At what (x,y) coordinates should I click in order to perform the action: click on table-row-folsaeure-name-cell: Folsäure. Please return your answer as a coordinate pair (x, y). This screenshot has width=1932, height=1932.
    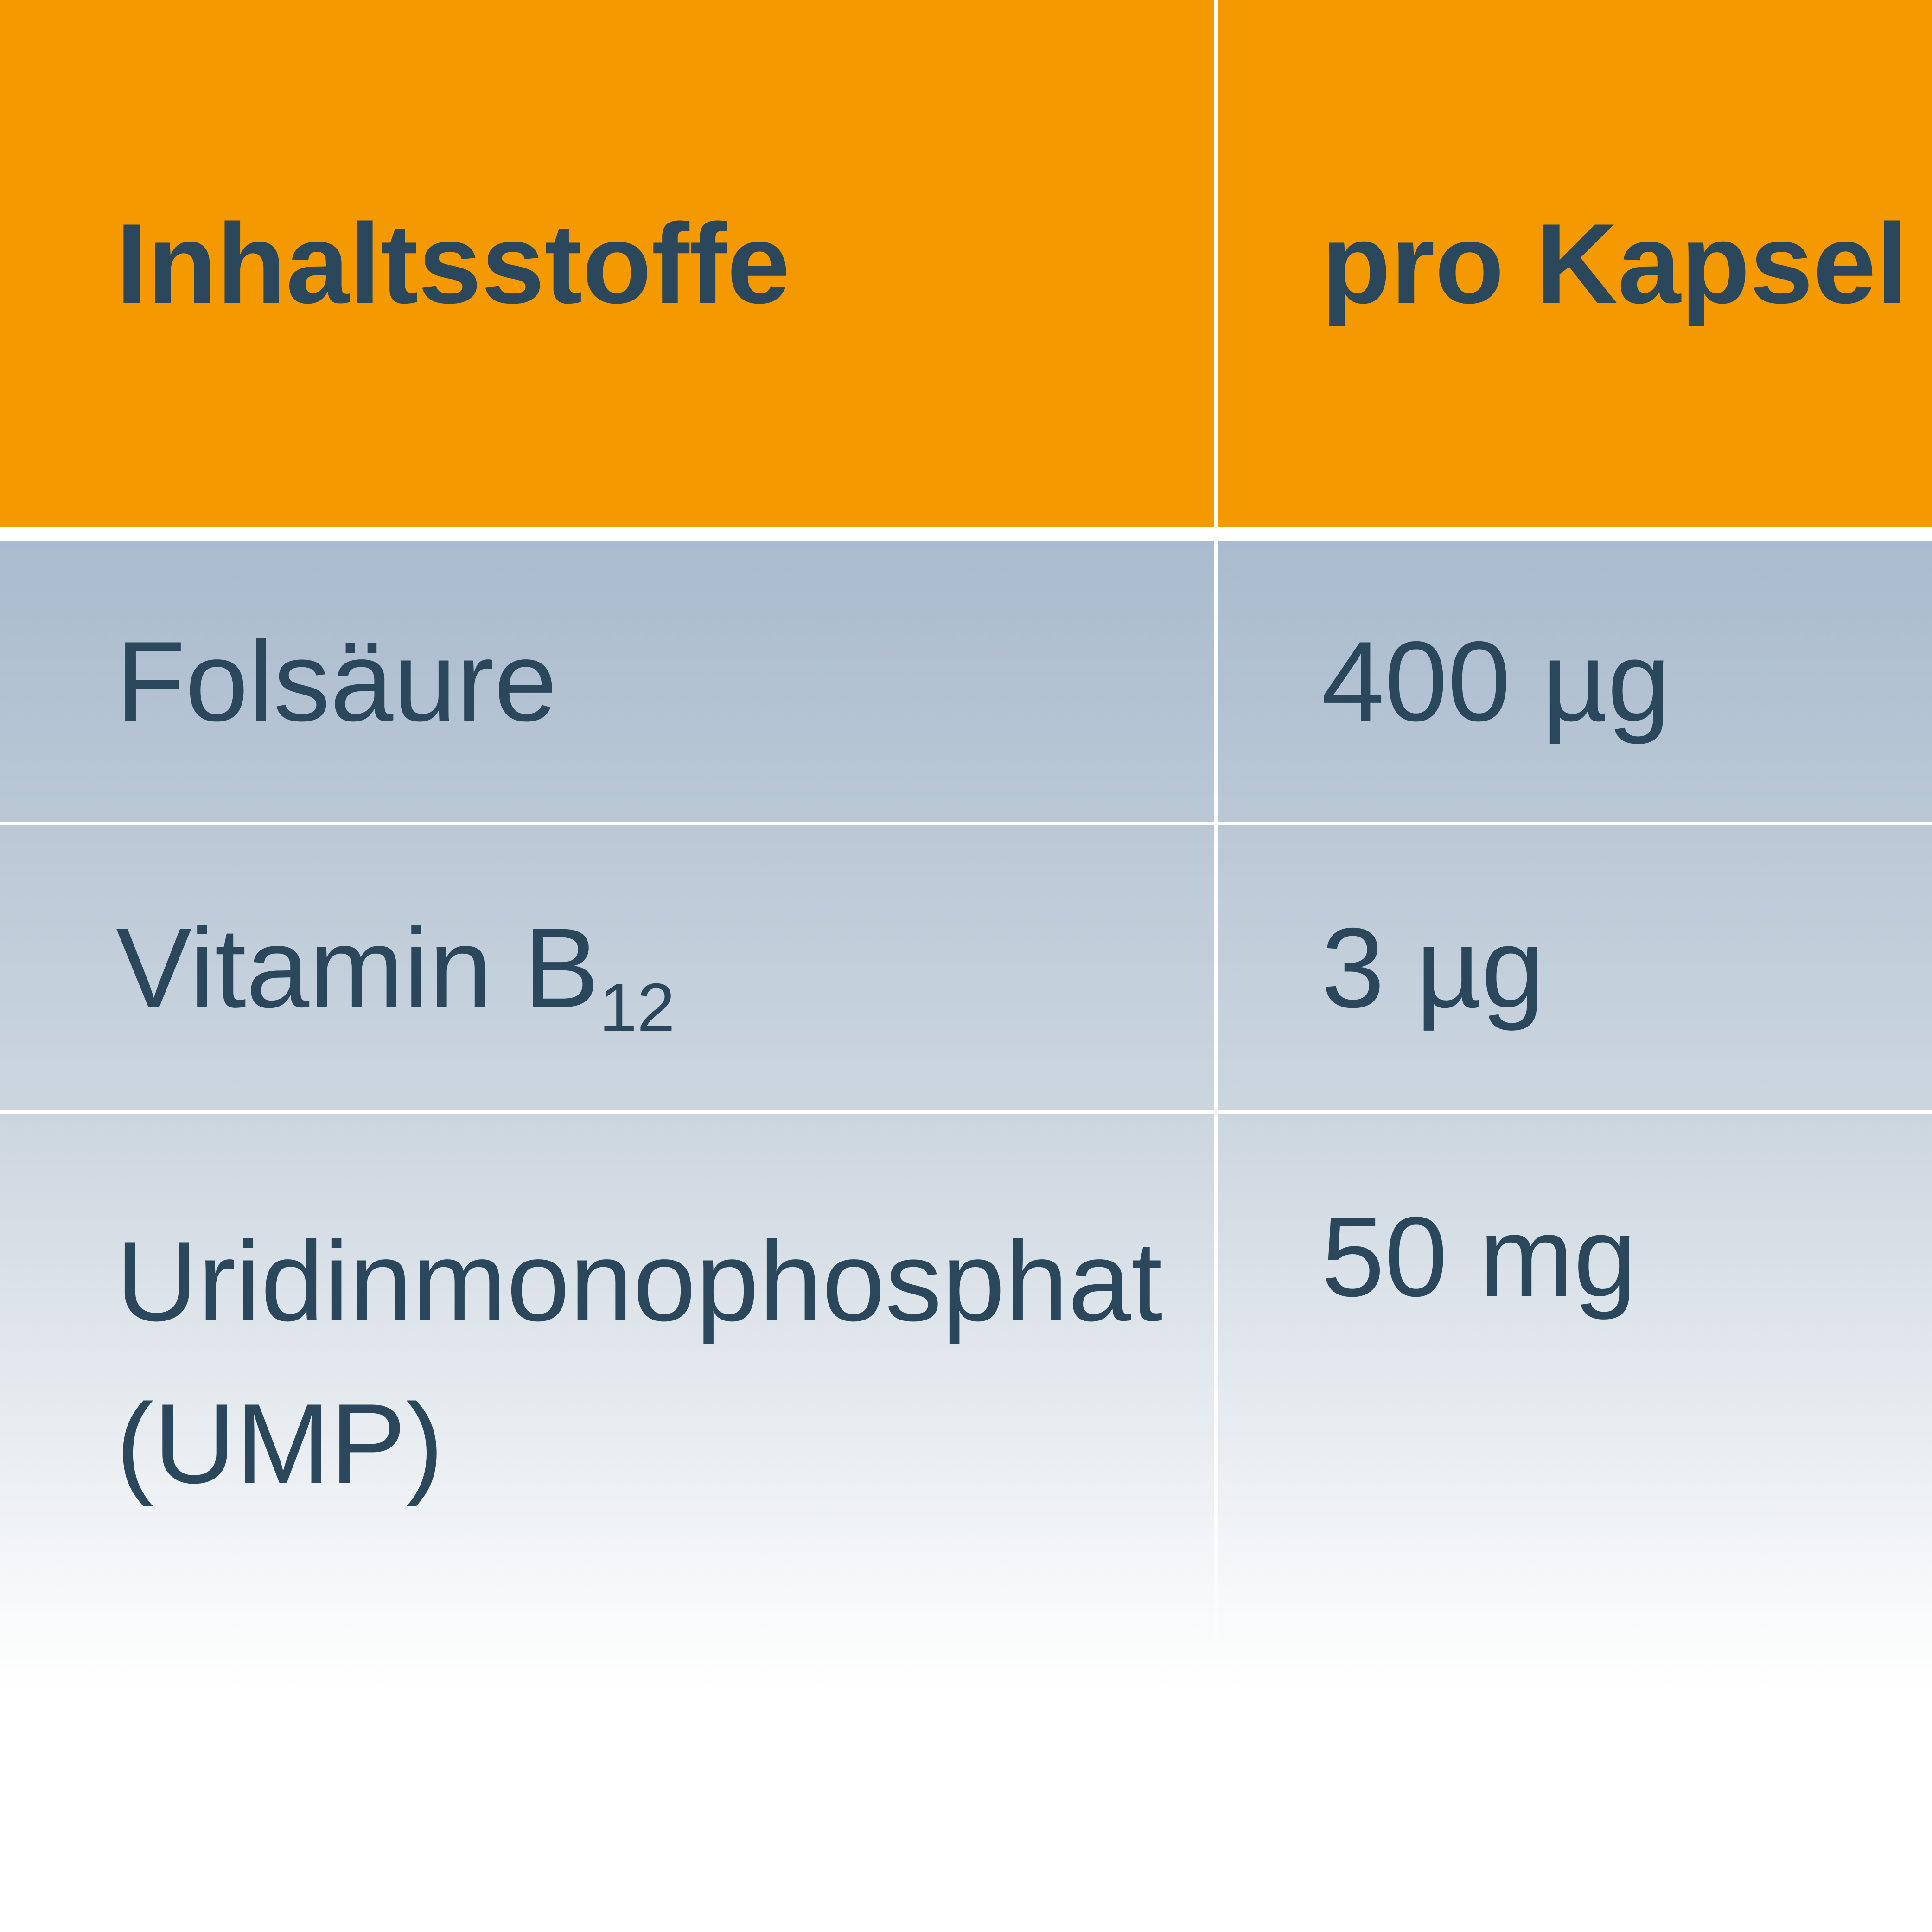
    Looking at the image, I should click on (607, 682).